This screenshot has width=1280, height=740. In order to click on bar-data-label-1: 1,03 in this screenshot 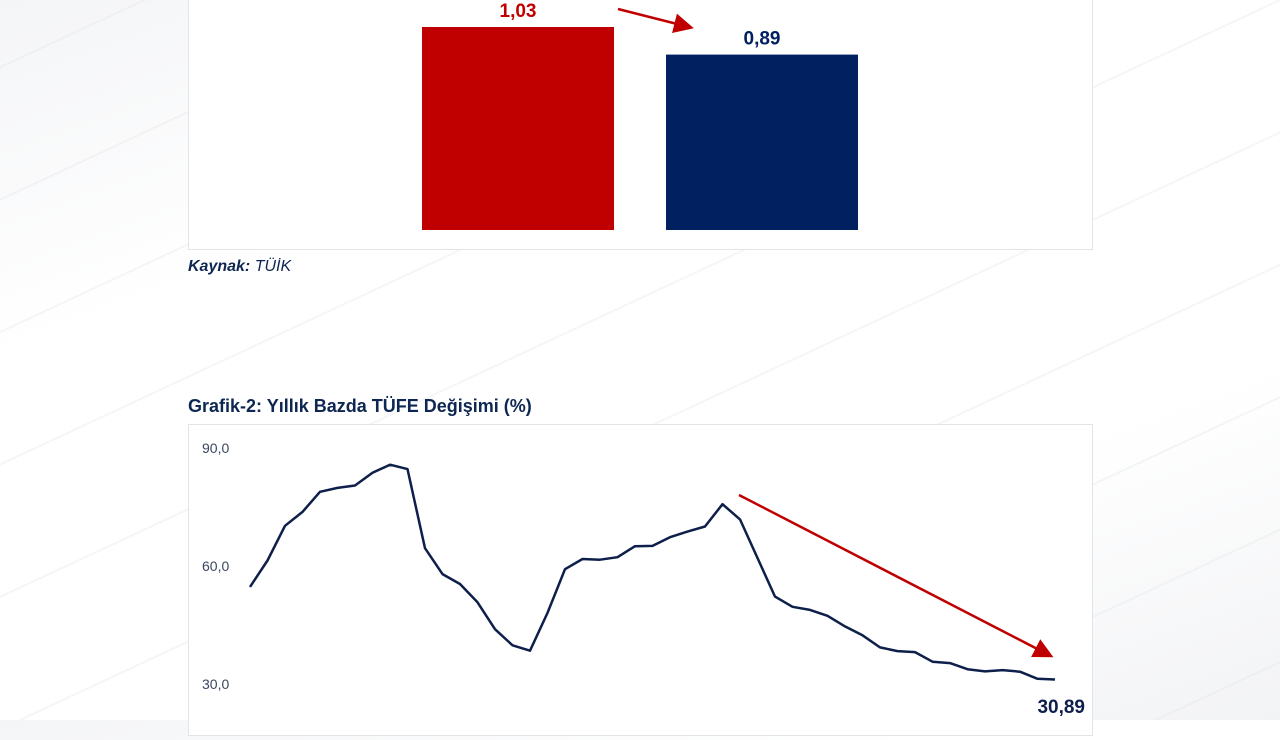, I will do `click(518, 11)`.